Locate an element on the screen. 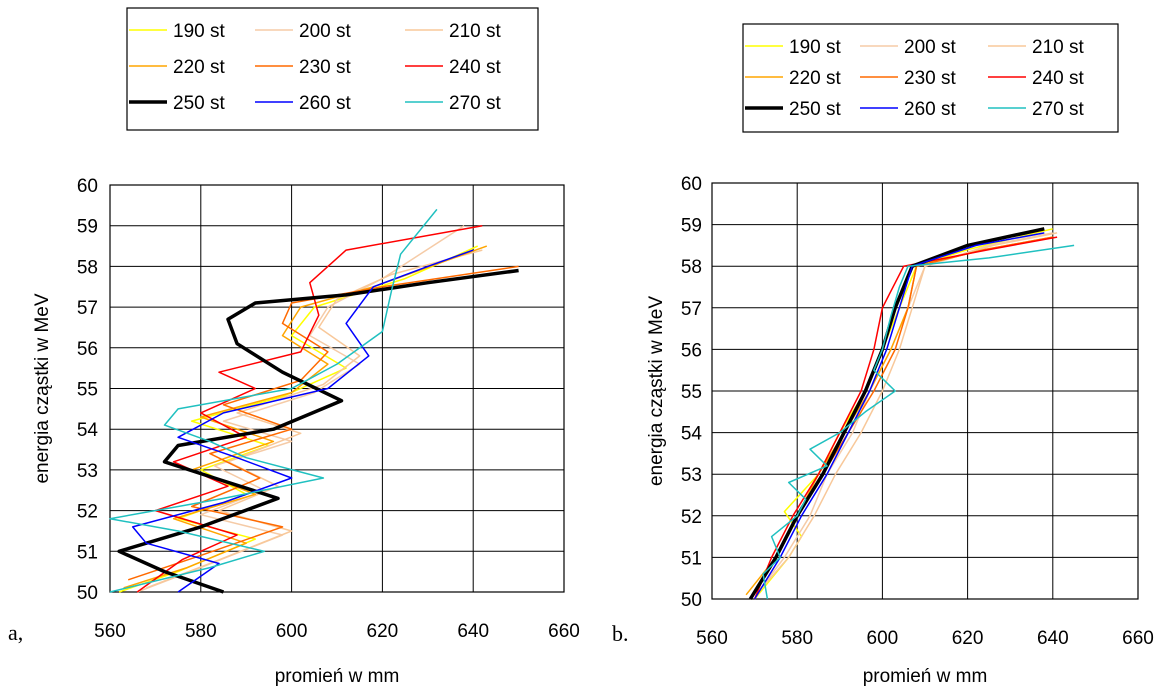  series-line-240-st is located at coordinates (905, 418).